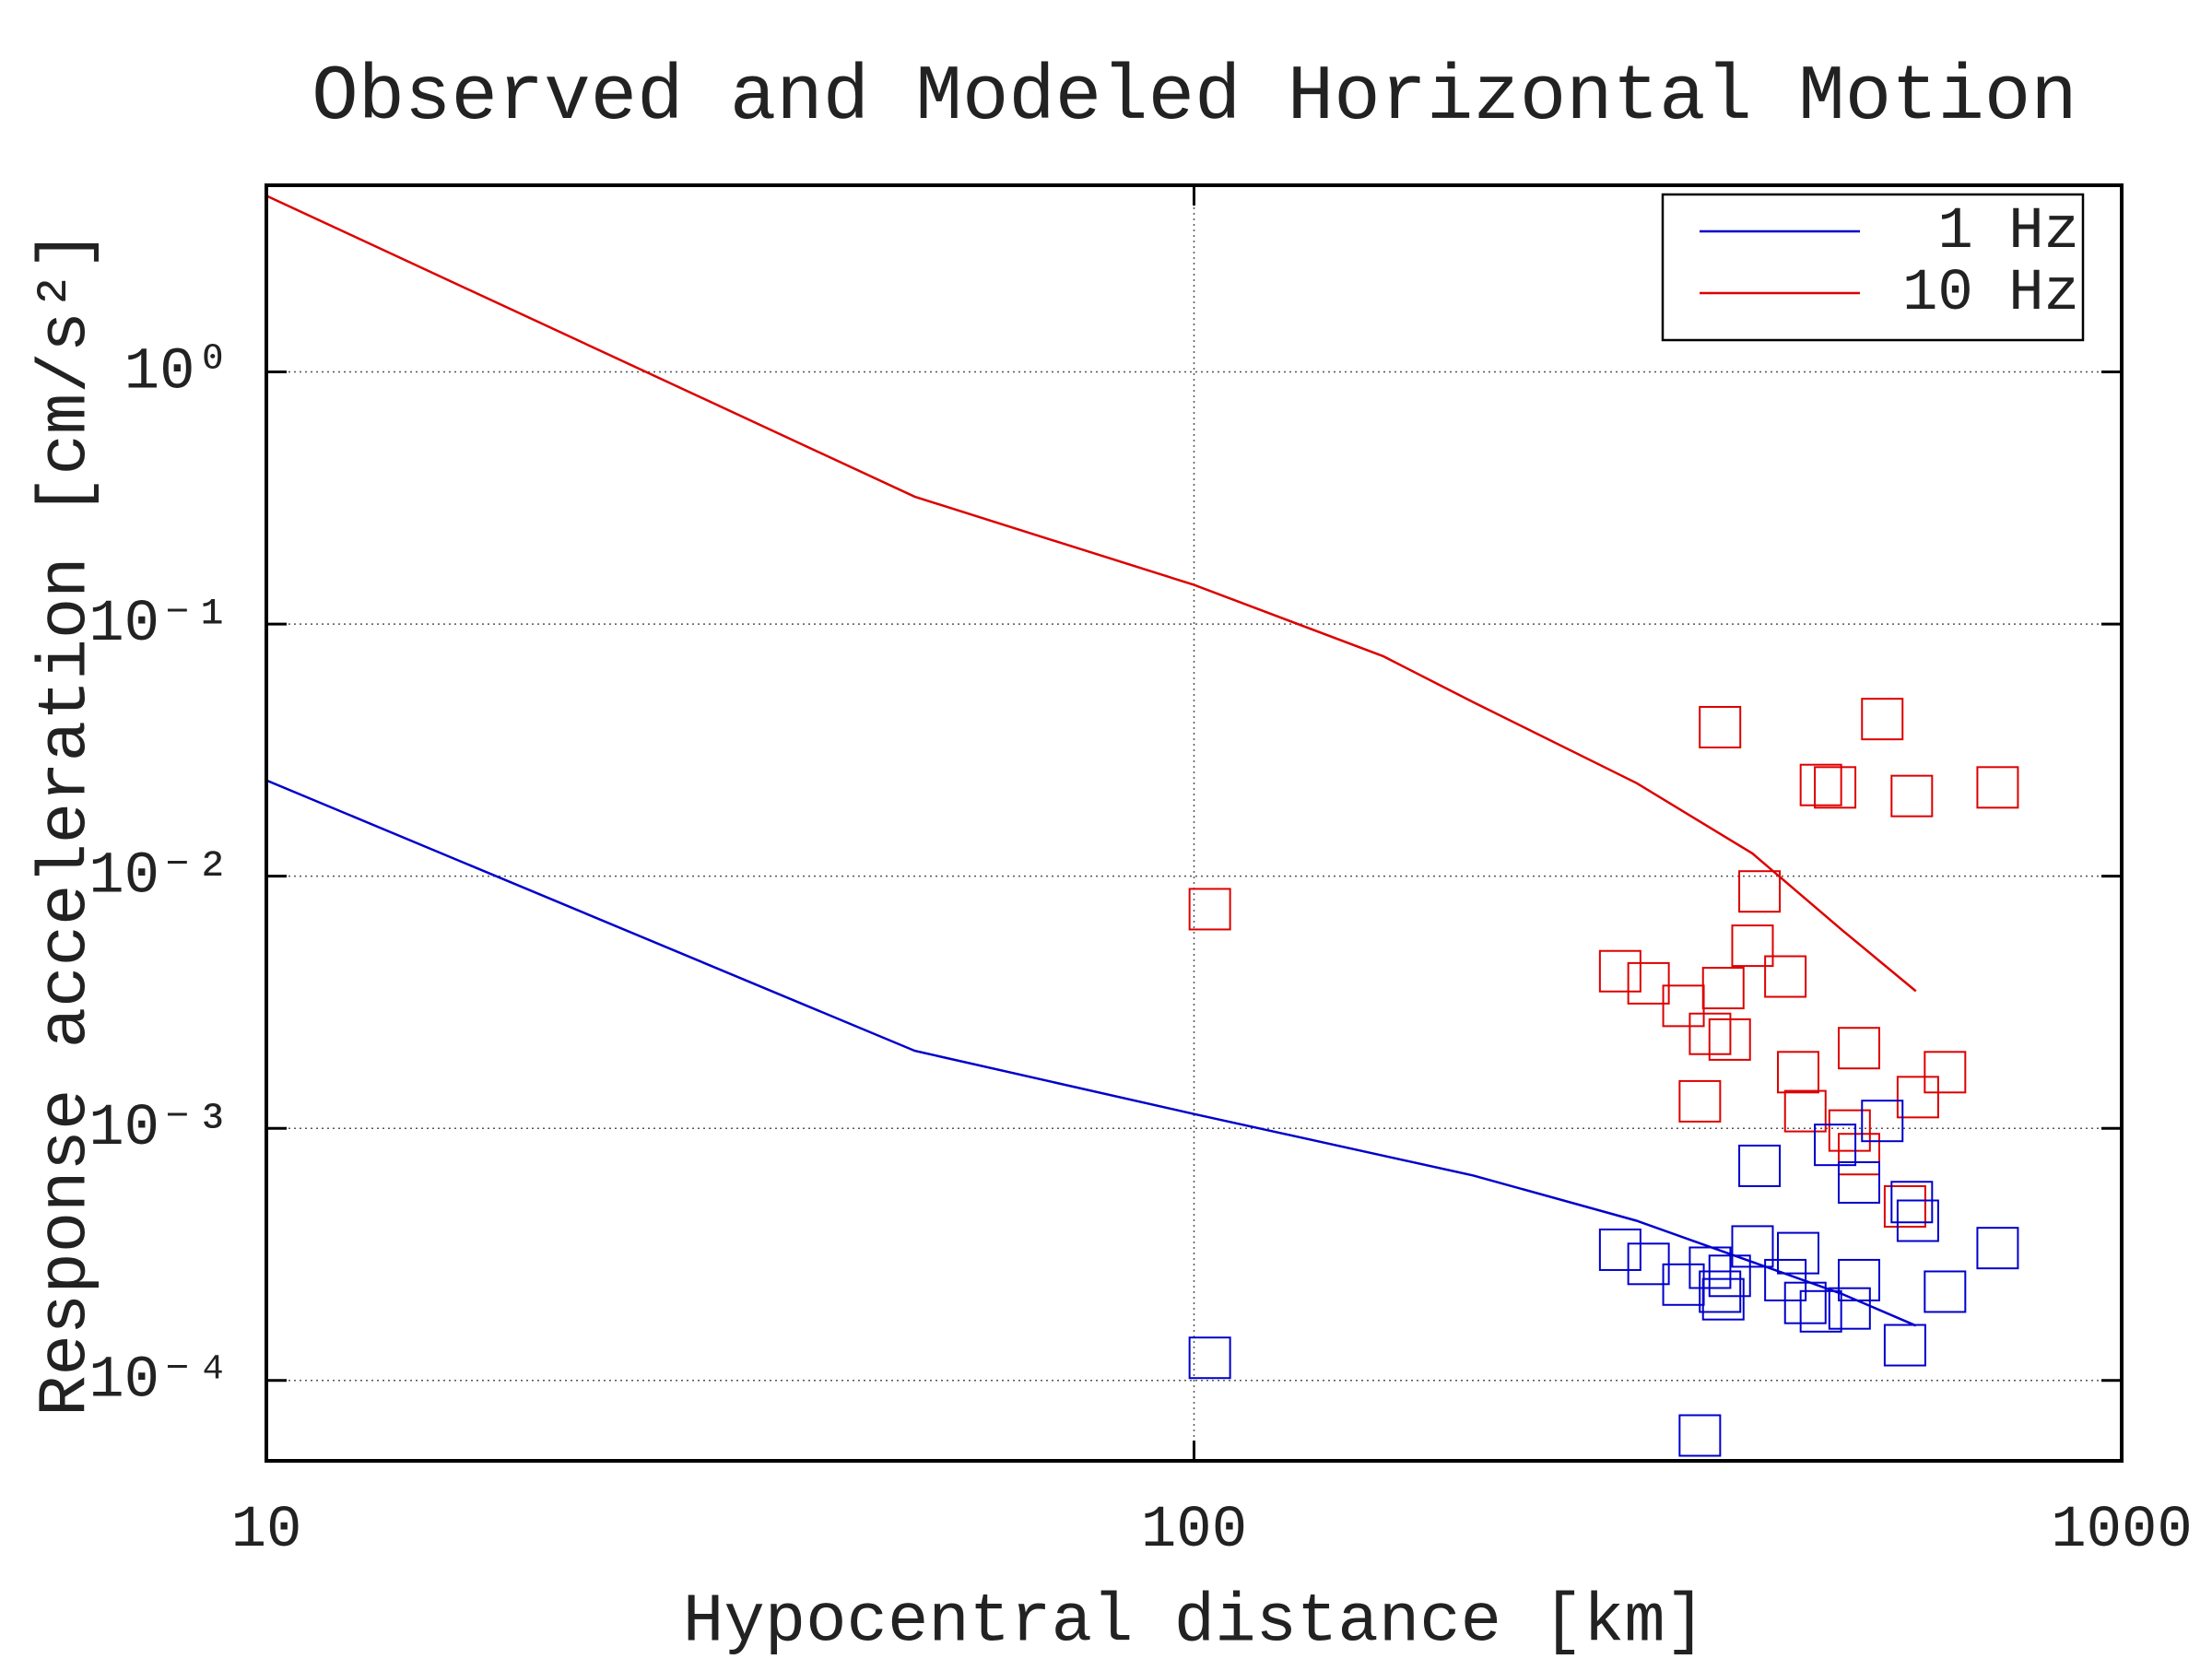  What do you see at coordinates (159, 877) in the screenshot?
I see `y-tick-label: 10⁻²` at bounding box center [159, 877].